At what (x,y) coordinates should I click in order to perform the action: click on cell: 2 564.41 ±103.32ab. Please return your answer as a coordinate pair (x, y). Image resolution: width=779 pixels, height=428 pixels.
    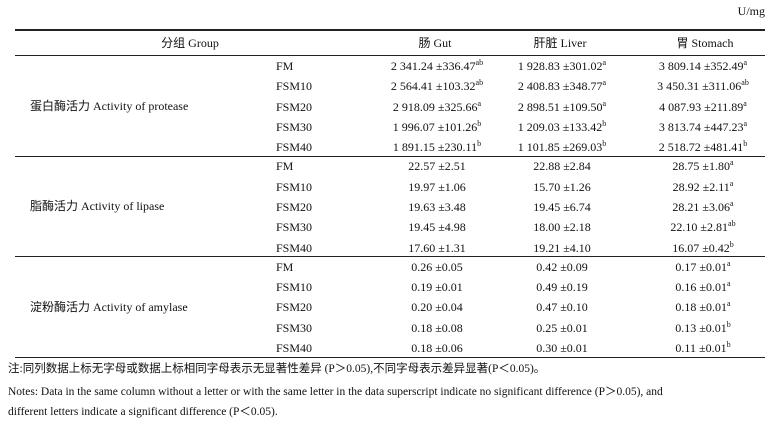
    Looking at the image, I should click on (437, 86).